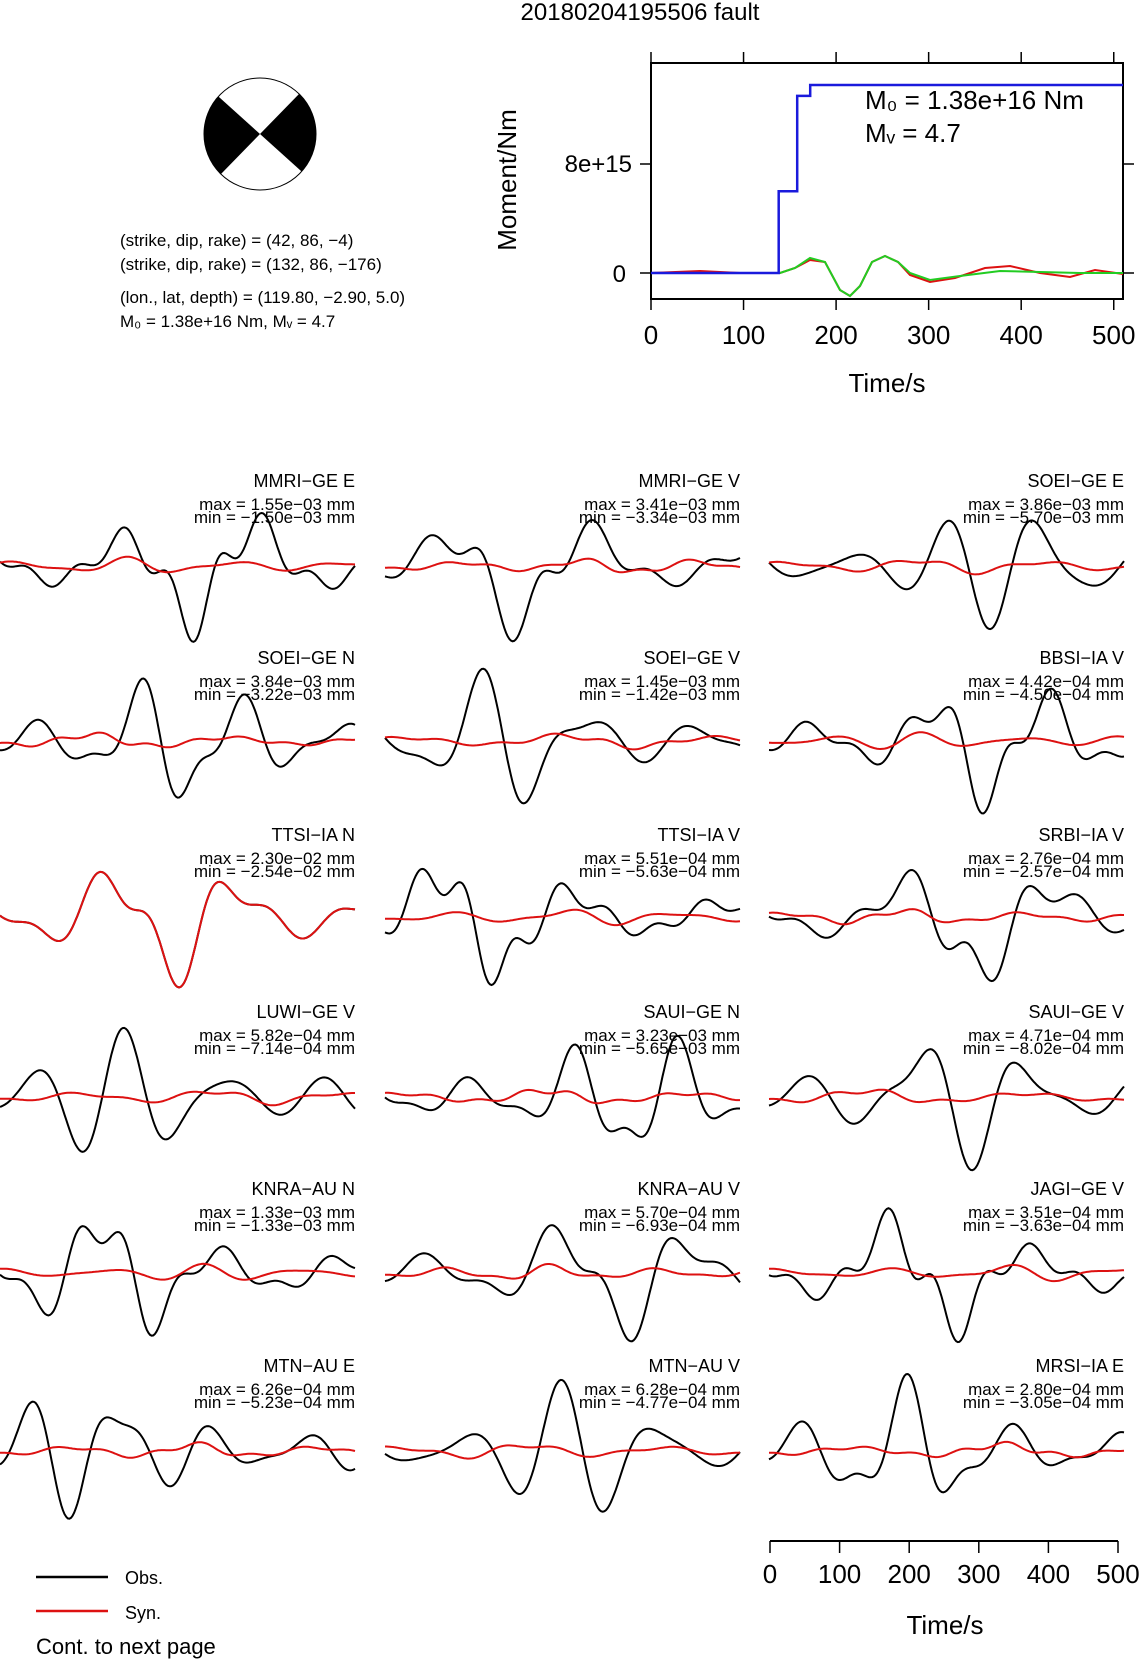 This screenshot has width=1139, height=1661. Describe the element at coordinates (1043, 1048) in the screenshot. I see `min-amplitude-label: min = −8.02e−04 mm` at that location.